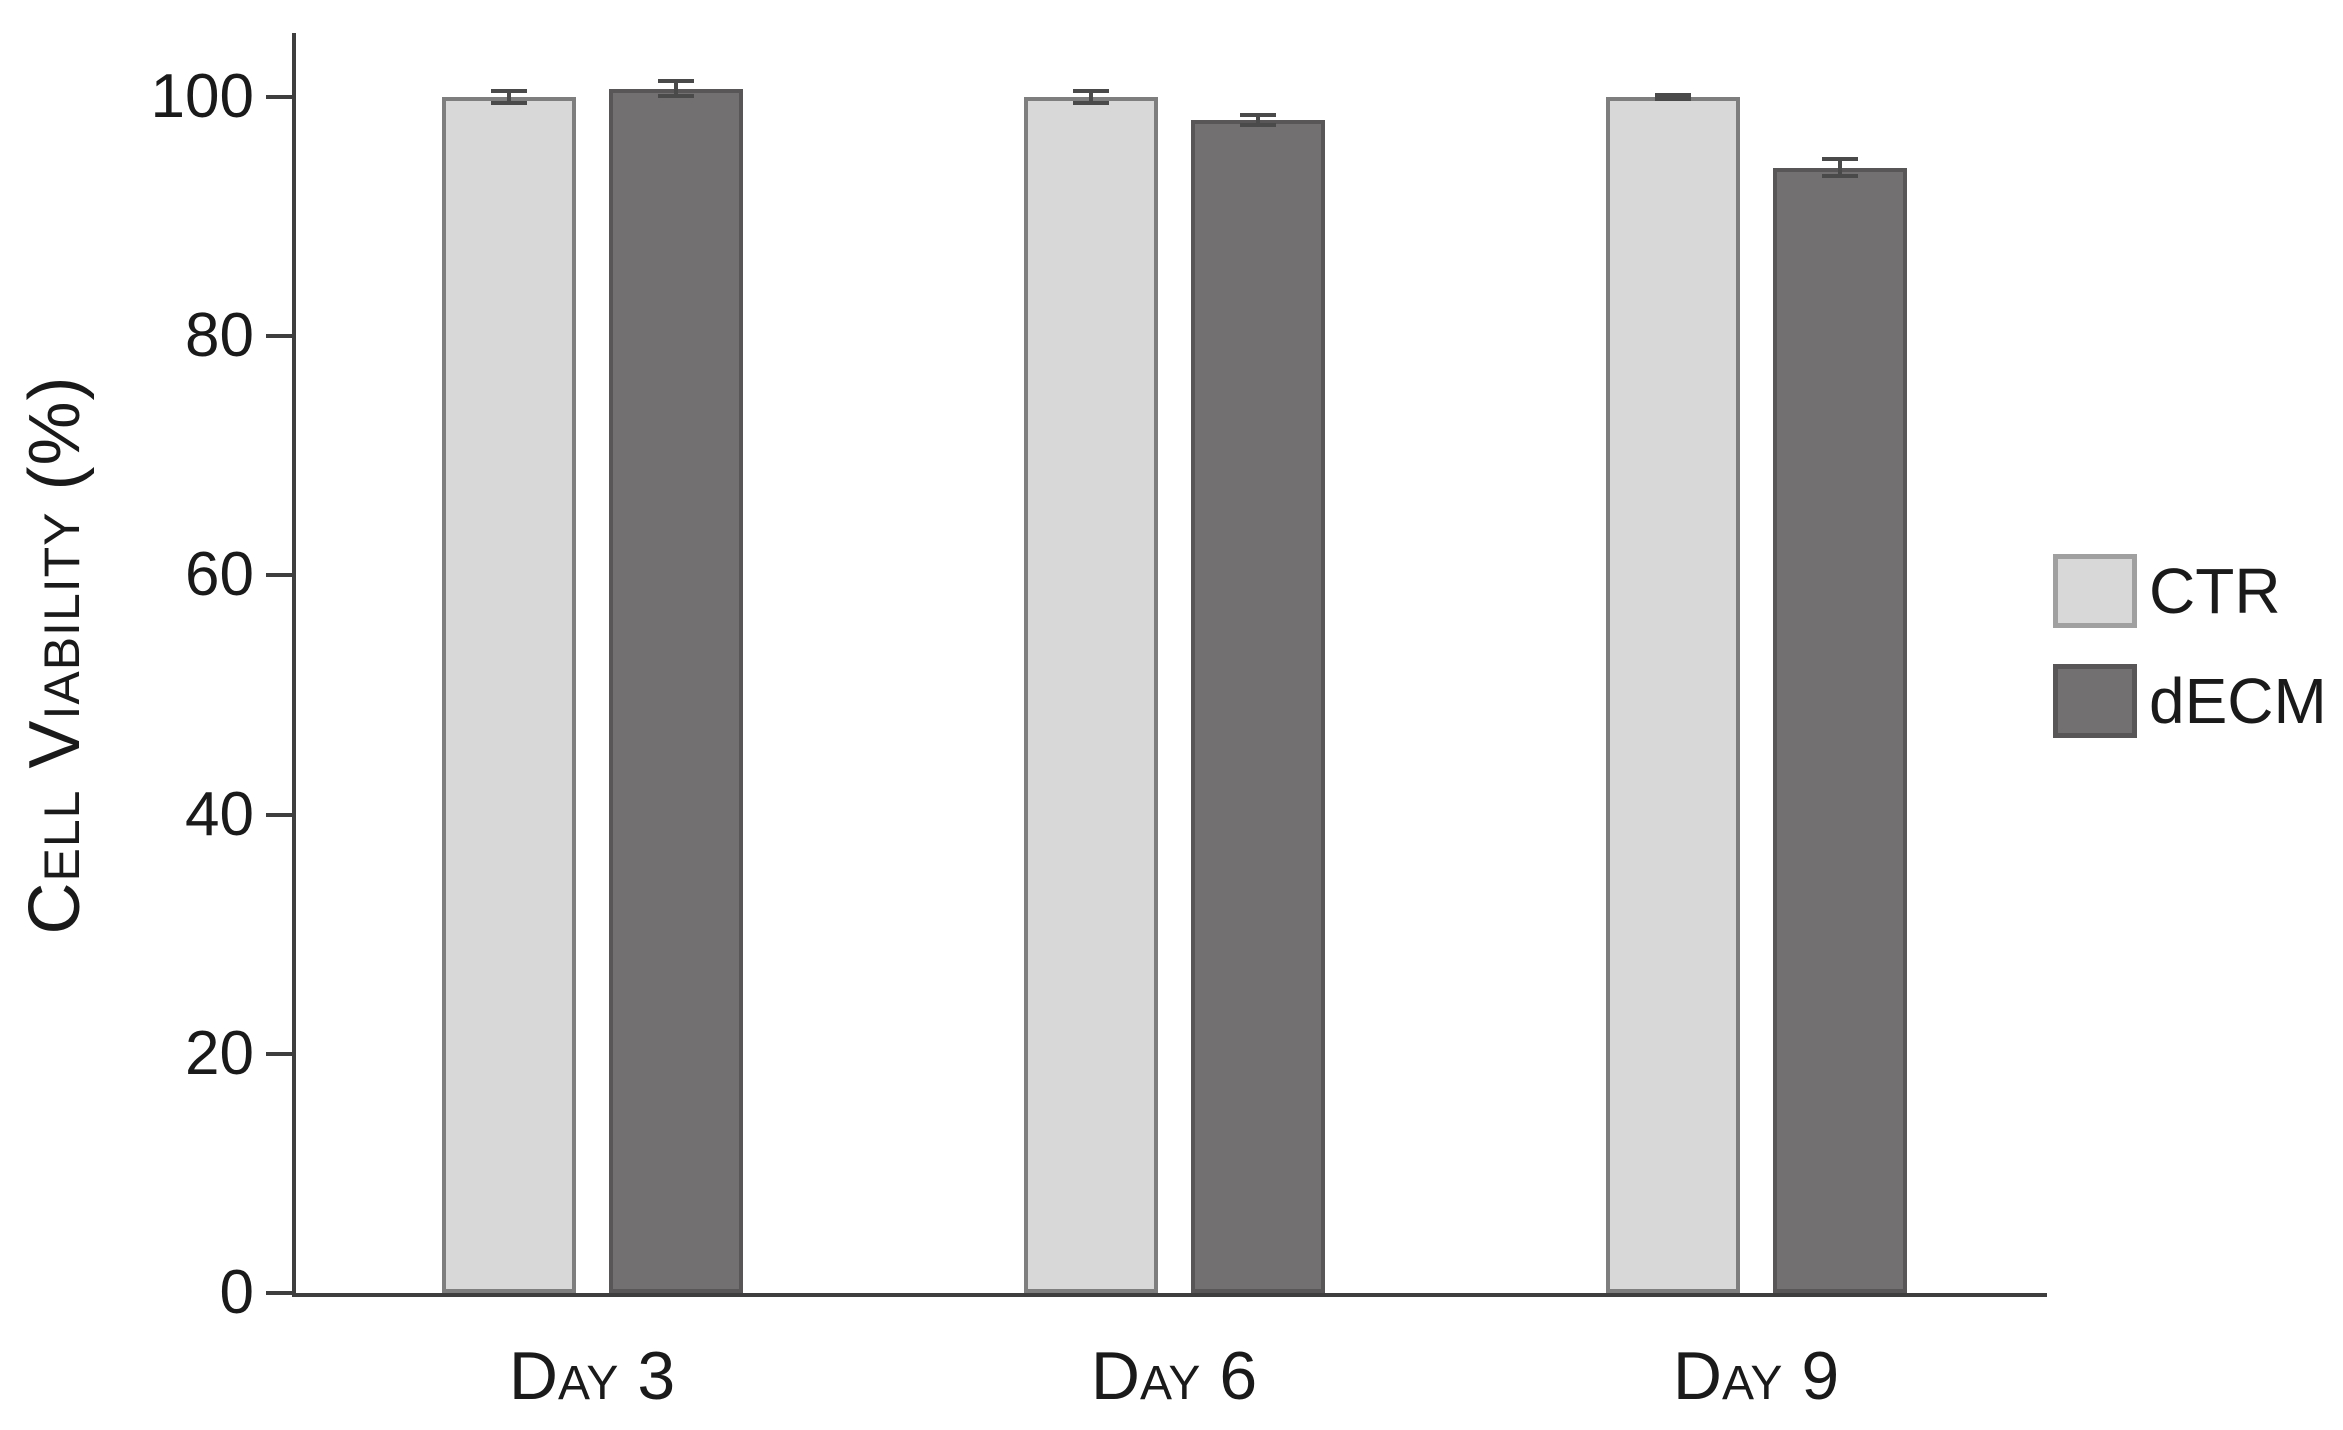 The image size is (2343, 1430). What do you see at coordinates (219, 575) in the screenshot?
I see `y-tick-label-60: 60` at bounding box center [219, 575].